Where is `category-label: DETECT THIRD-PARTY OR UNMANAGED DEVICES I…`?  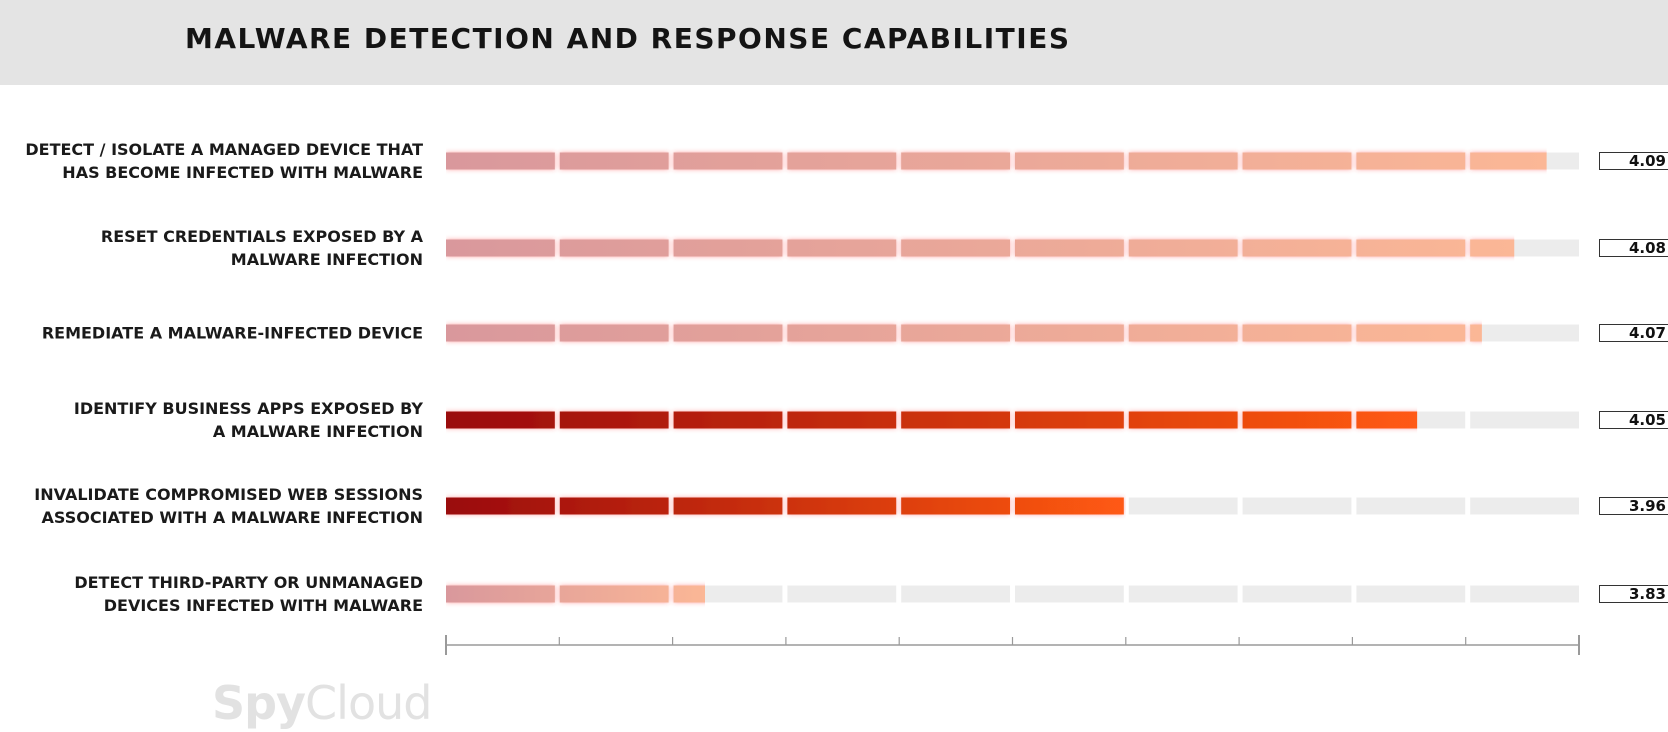 category-label: DETECT THIRD-PARTY OR UNMANAGED DEVICES I… is located at coordinates (223, 594).